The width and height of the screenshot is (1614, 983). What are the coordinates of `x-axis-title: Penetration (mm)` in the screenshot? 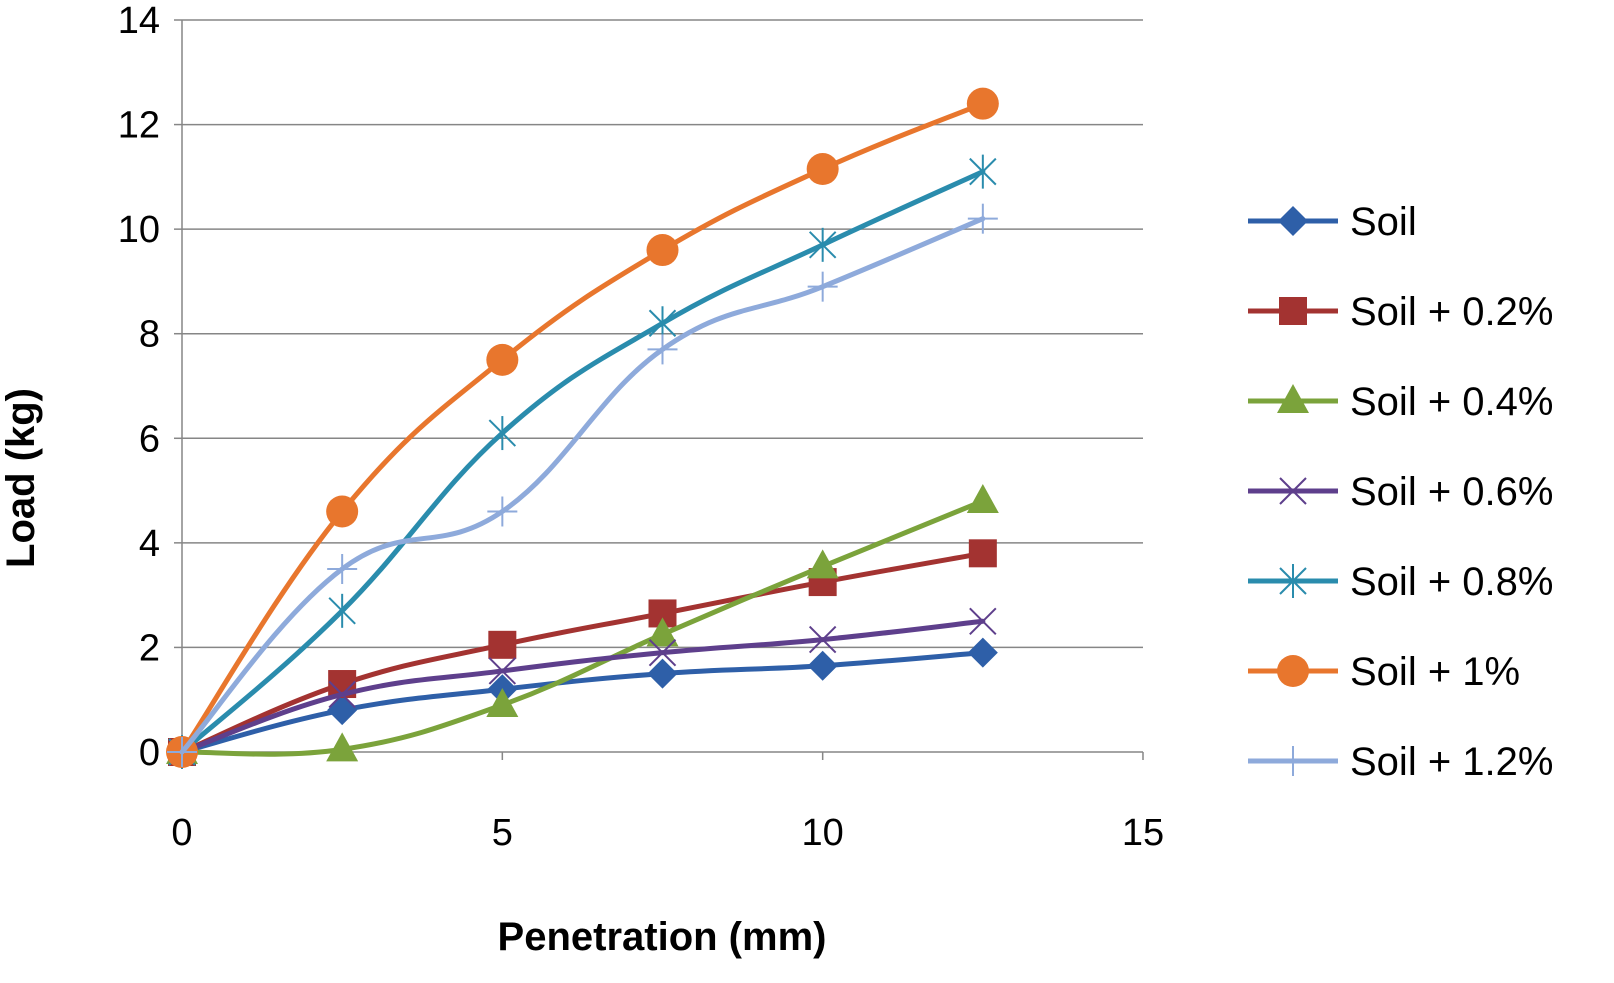 It's located at (662, 937).